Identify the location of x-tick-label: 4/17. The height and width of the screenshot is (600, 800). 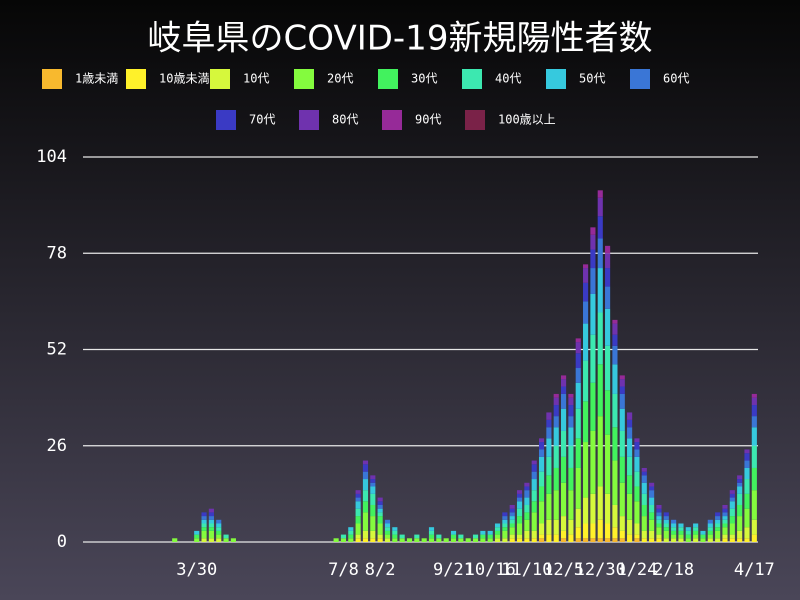
(754, 570).